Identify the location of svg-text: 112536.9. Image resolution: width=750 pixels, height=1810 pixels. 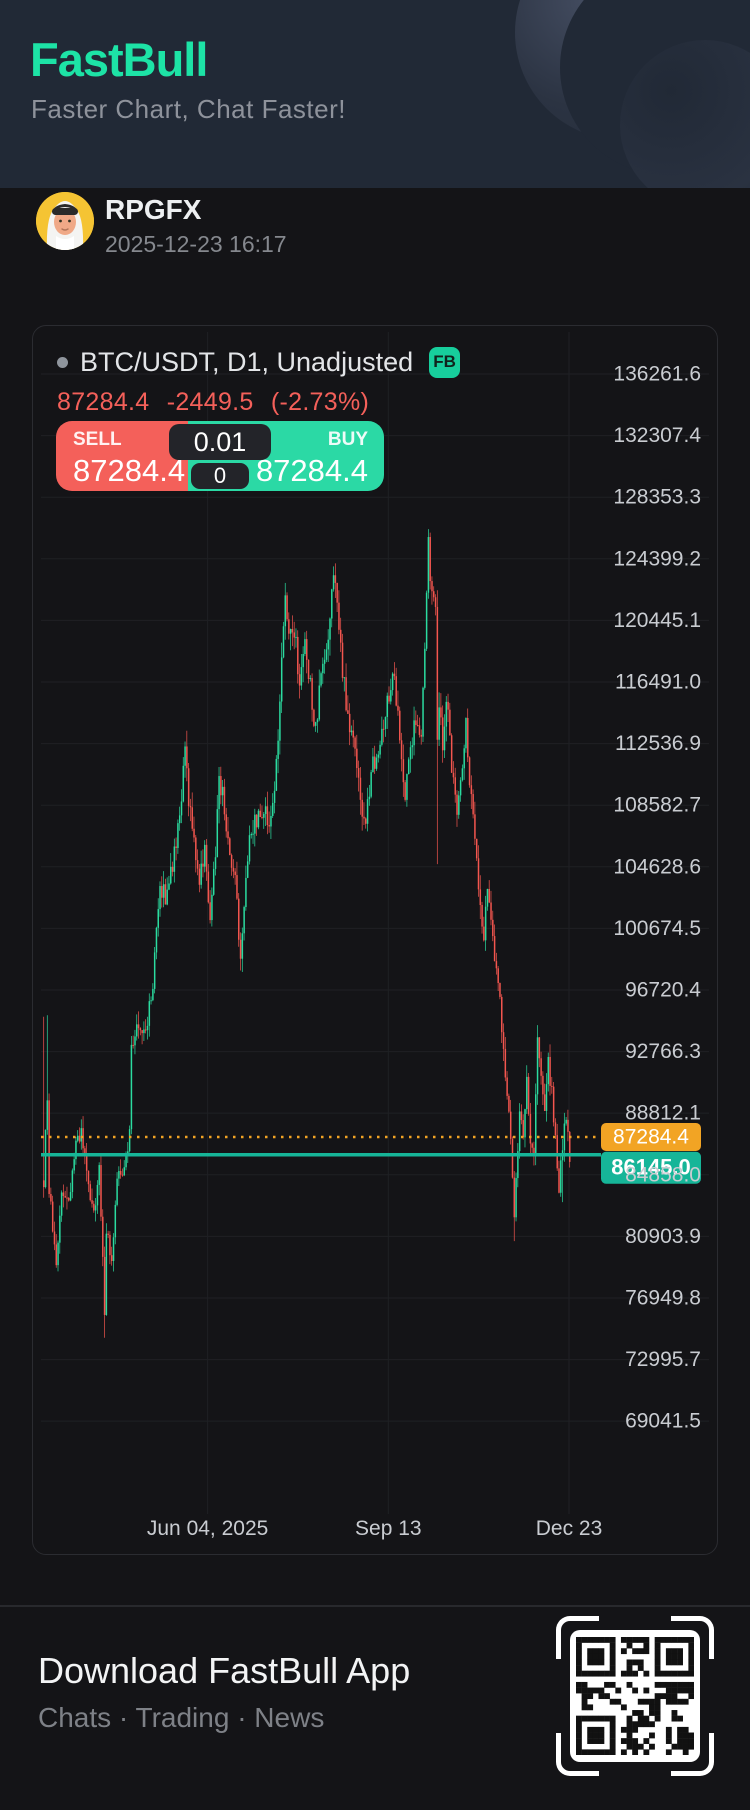
(658, 743).